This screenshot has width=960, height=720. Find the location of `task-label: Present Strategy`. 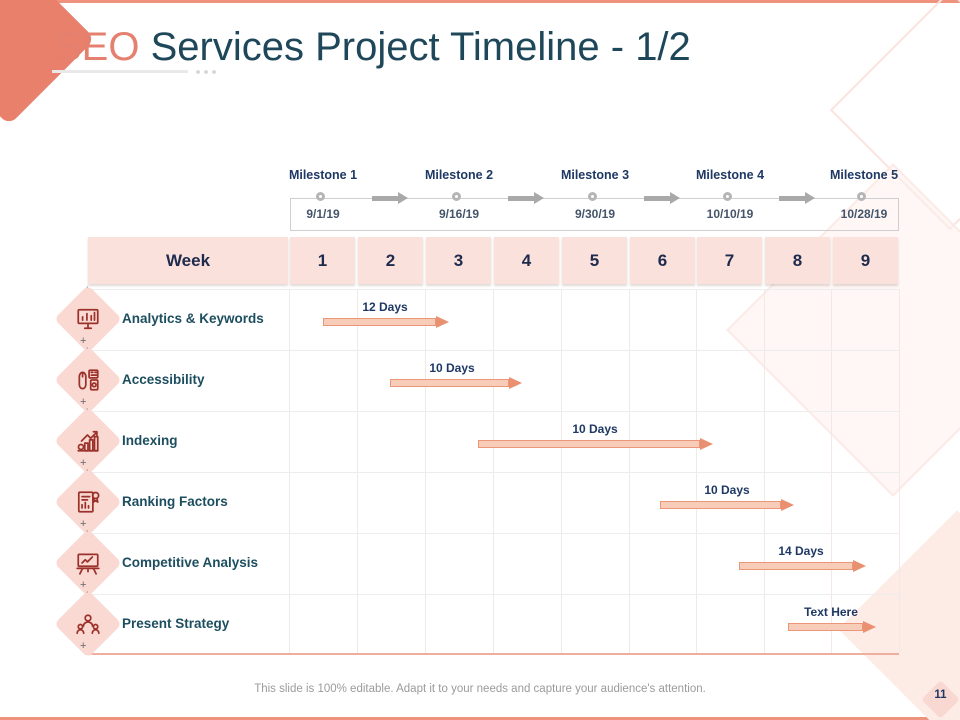

task-label: Present Strategy is located at coordinates (176, 623).